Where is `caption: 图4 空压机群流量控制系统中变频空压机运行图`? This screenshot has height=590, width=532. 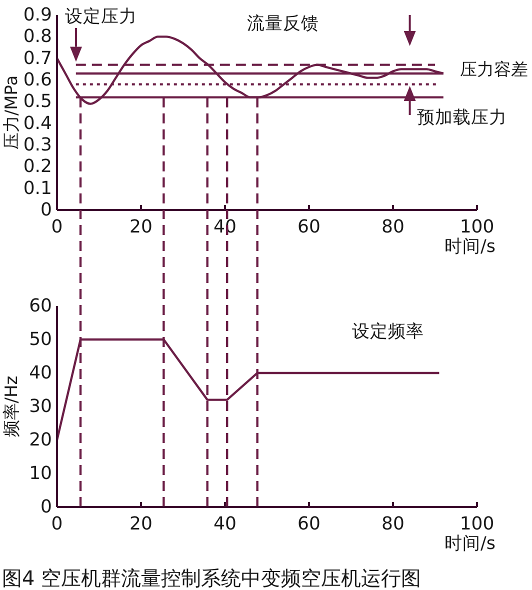
caption: 图4 空压机群流量控制系统中变频空压机运行图 is located at coordinates (212, 578).